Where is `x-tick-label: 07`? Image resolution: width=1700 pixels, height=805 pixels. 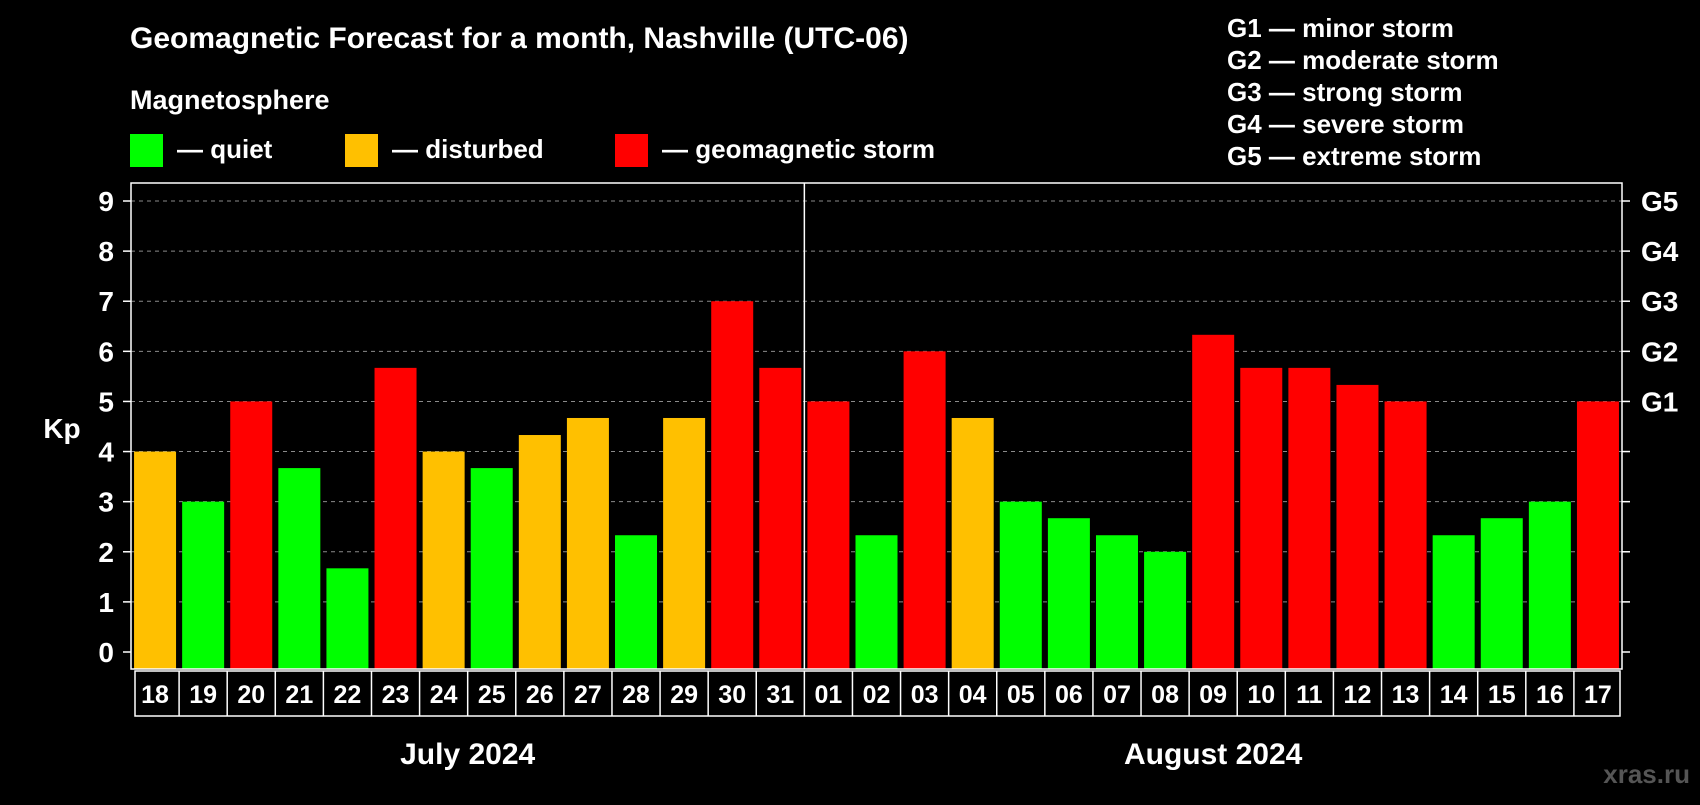 x-tick-label: 07 is located at coordinates (1117, 695).